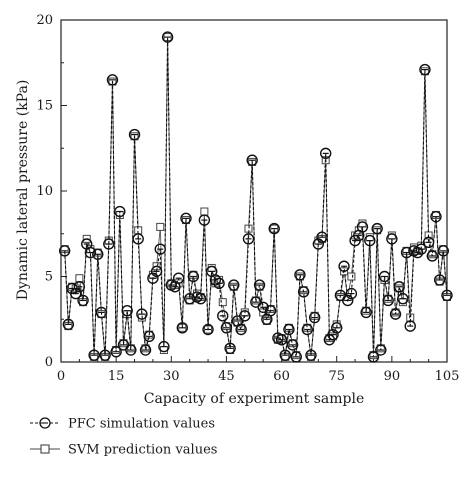 The image size is (474, 478). I want to click on x-axis-label: Capacity of experiment sample, so click(254, 399).